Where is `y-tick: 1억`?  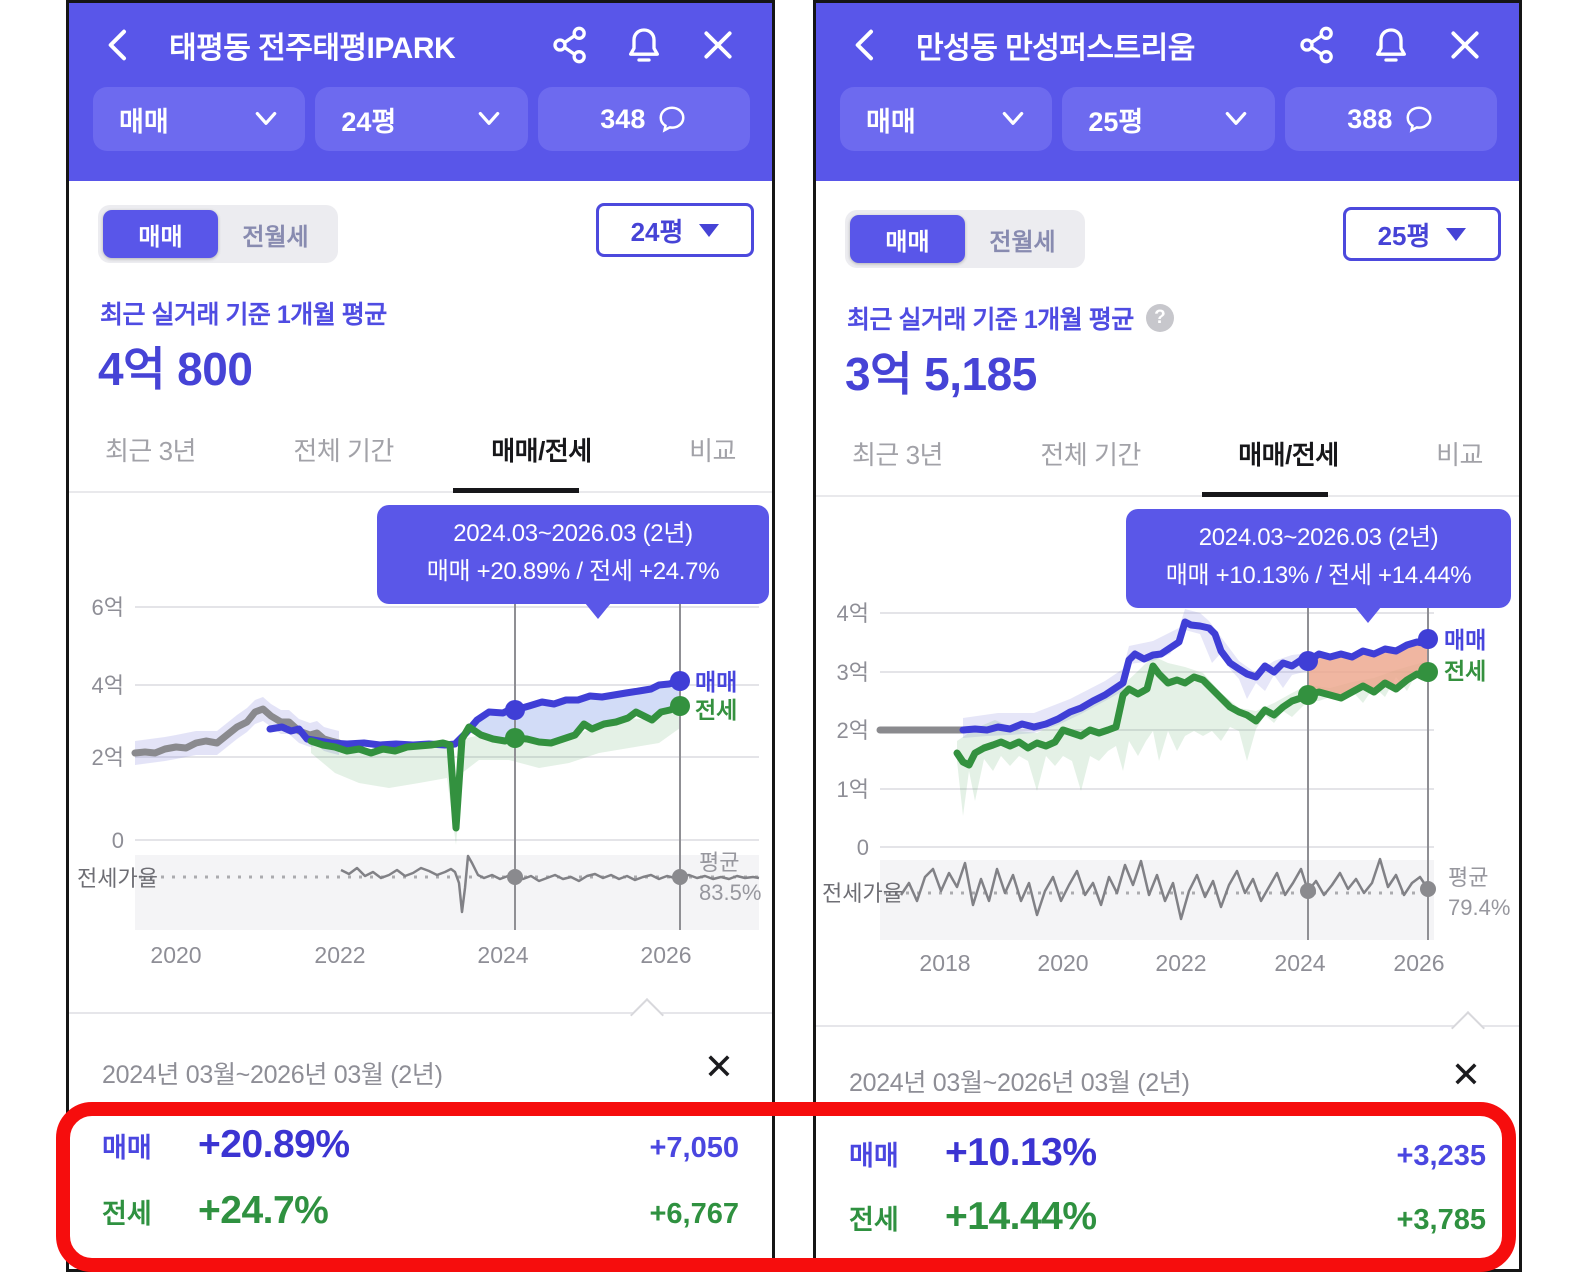 y-tick: 1억 is located at coordinates (853, 789).